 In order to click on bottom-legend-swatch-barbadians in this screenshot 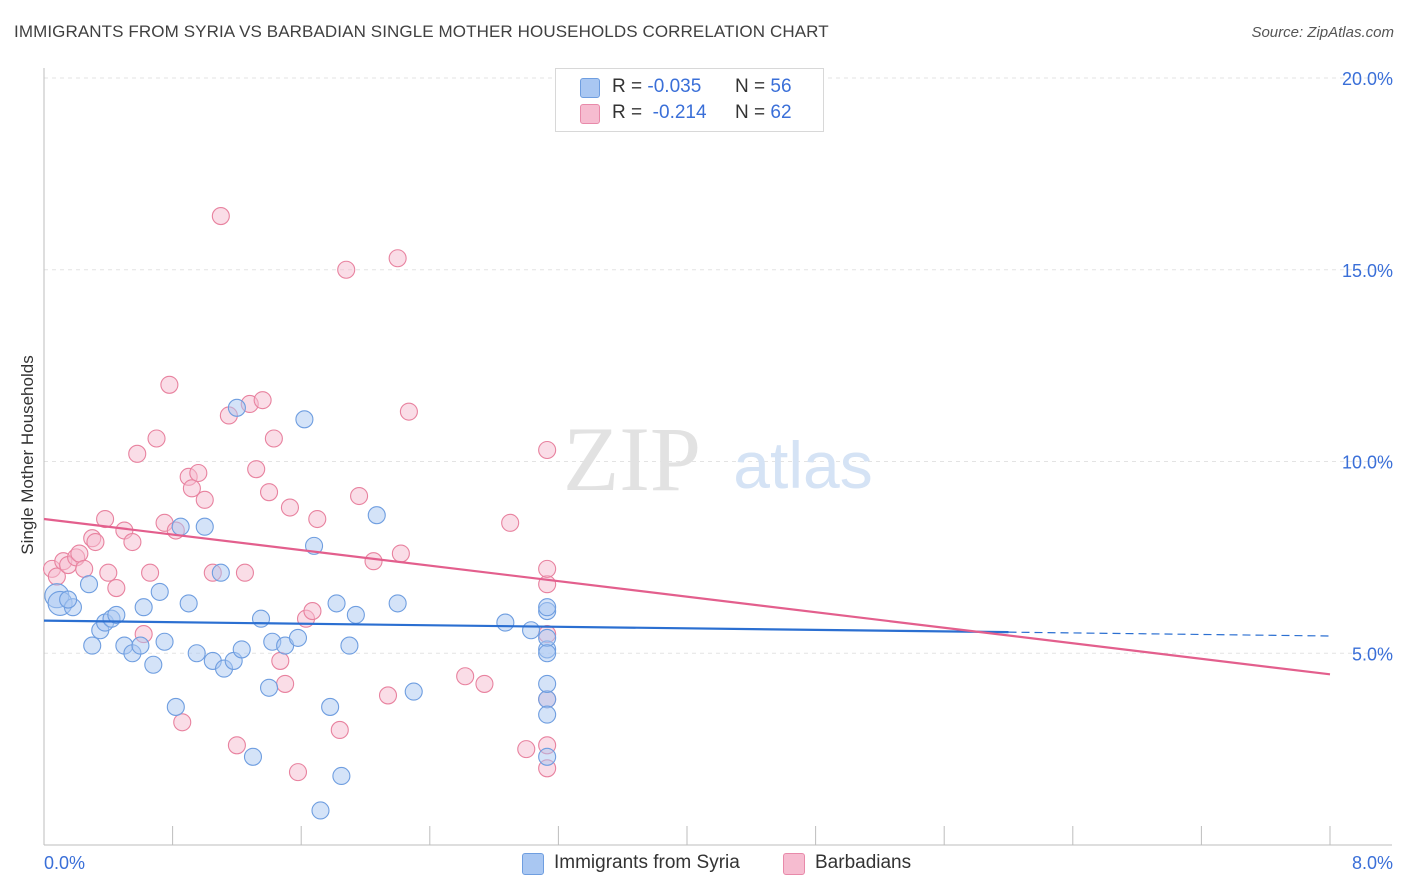, I will do `click(794, 864)`.